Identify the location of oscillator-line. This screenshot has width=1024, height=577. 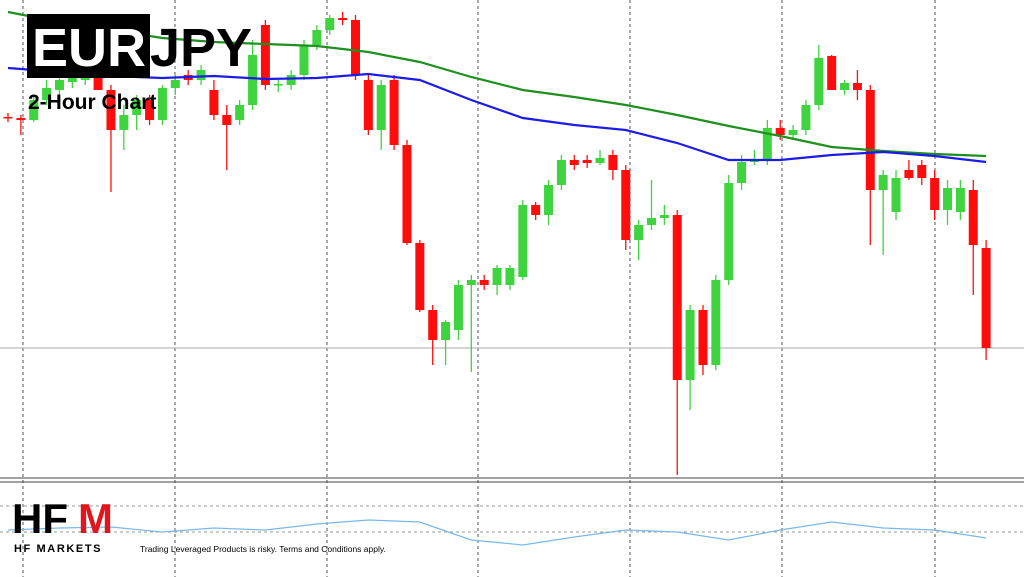
(497, 532).